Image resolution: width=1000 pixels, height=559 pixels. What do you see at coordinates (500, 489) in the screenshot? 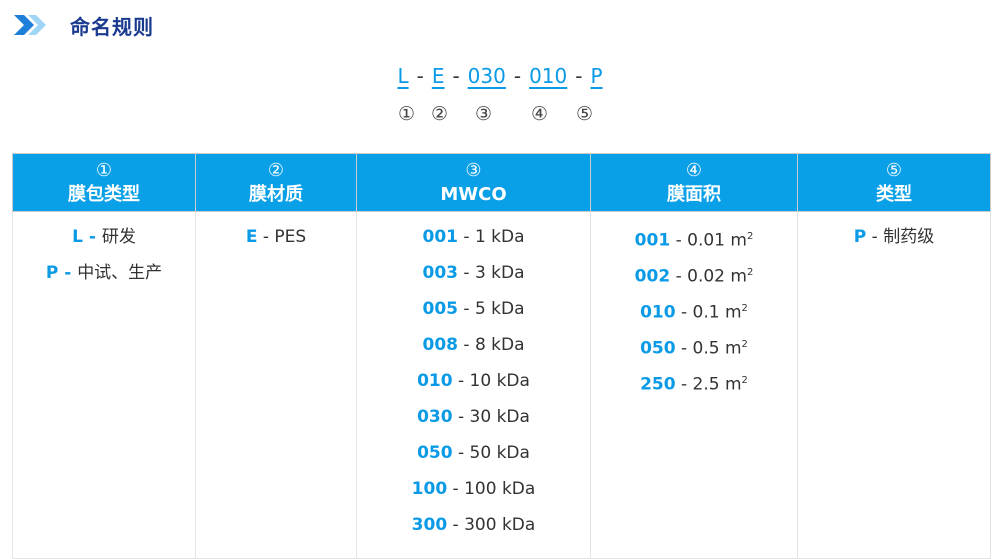
I see `code-value: 100 kDa` at bounding box center [500, 489].